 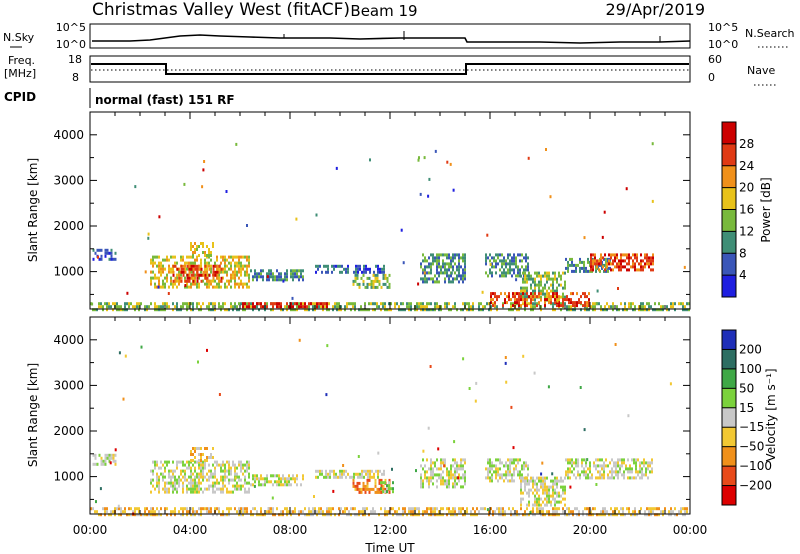 I want to click on x-tick-label: 04:00, so click(x=190, y=530).